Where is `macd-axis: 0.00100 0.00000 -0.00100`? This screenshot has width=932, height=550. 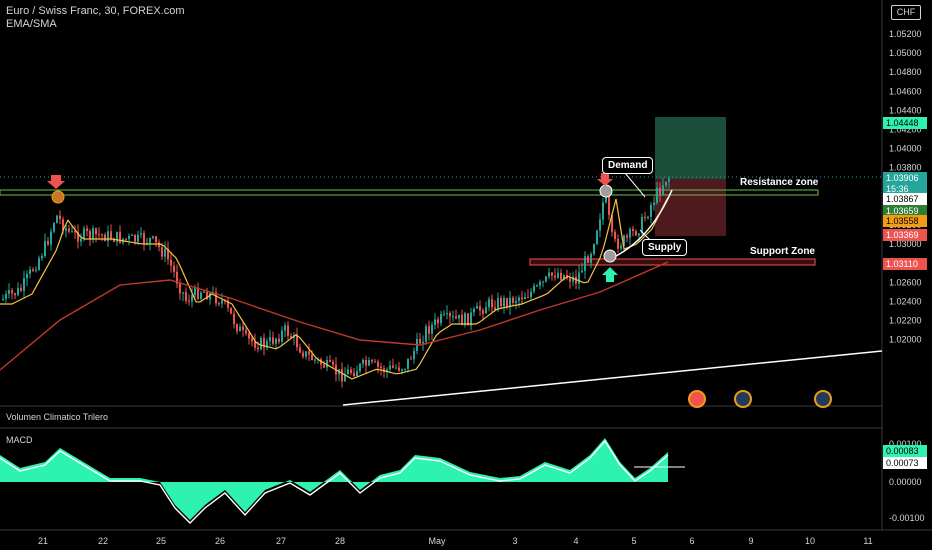 macd-axis: 0.00100 0.00000 -0.00100 is located at coordinates (907, 481).